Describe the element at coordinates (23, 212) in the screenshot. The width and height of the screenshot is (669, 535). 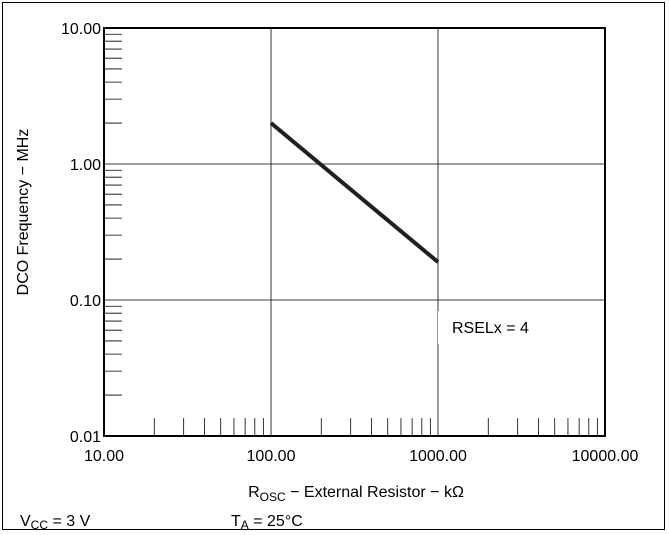
I see `y-axis-label: DCO Frequency − MHz` at that location.